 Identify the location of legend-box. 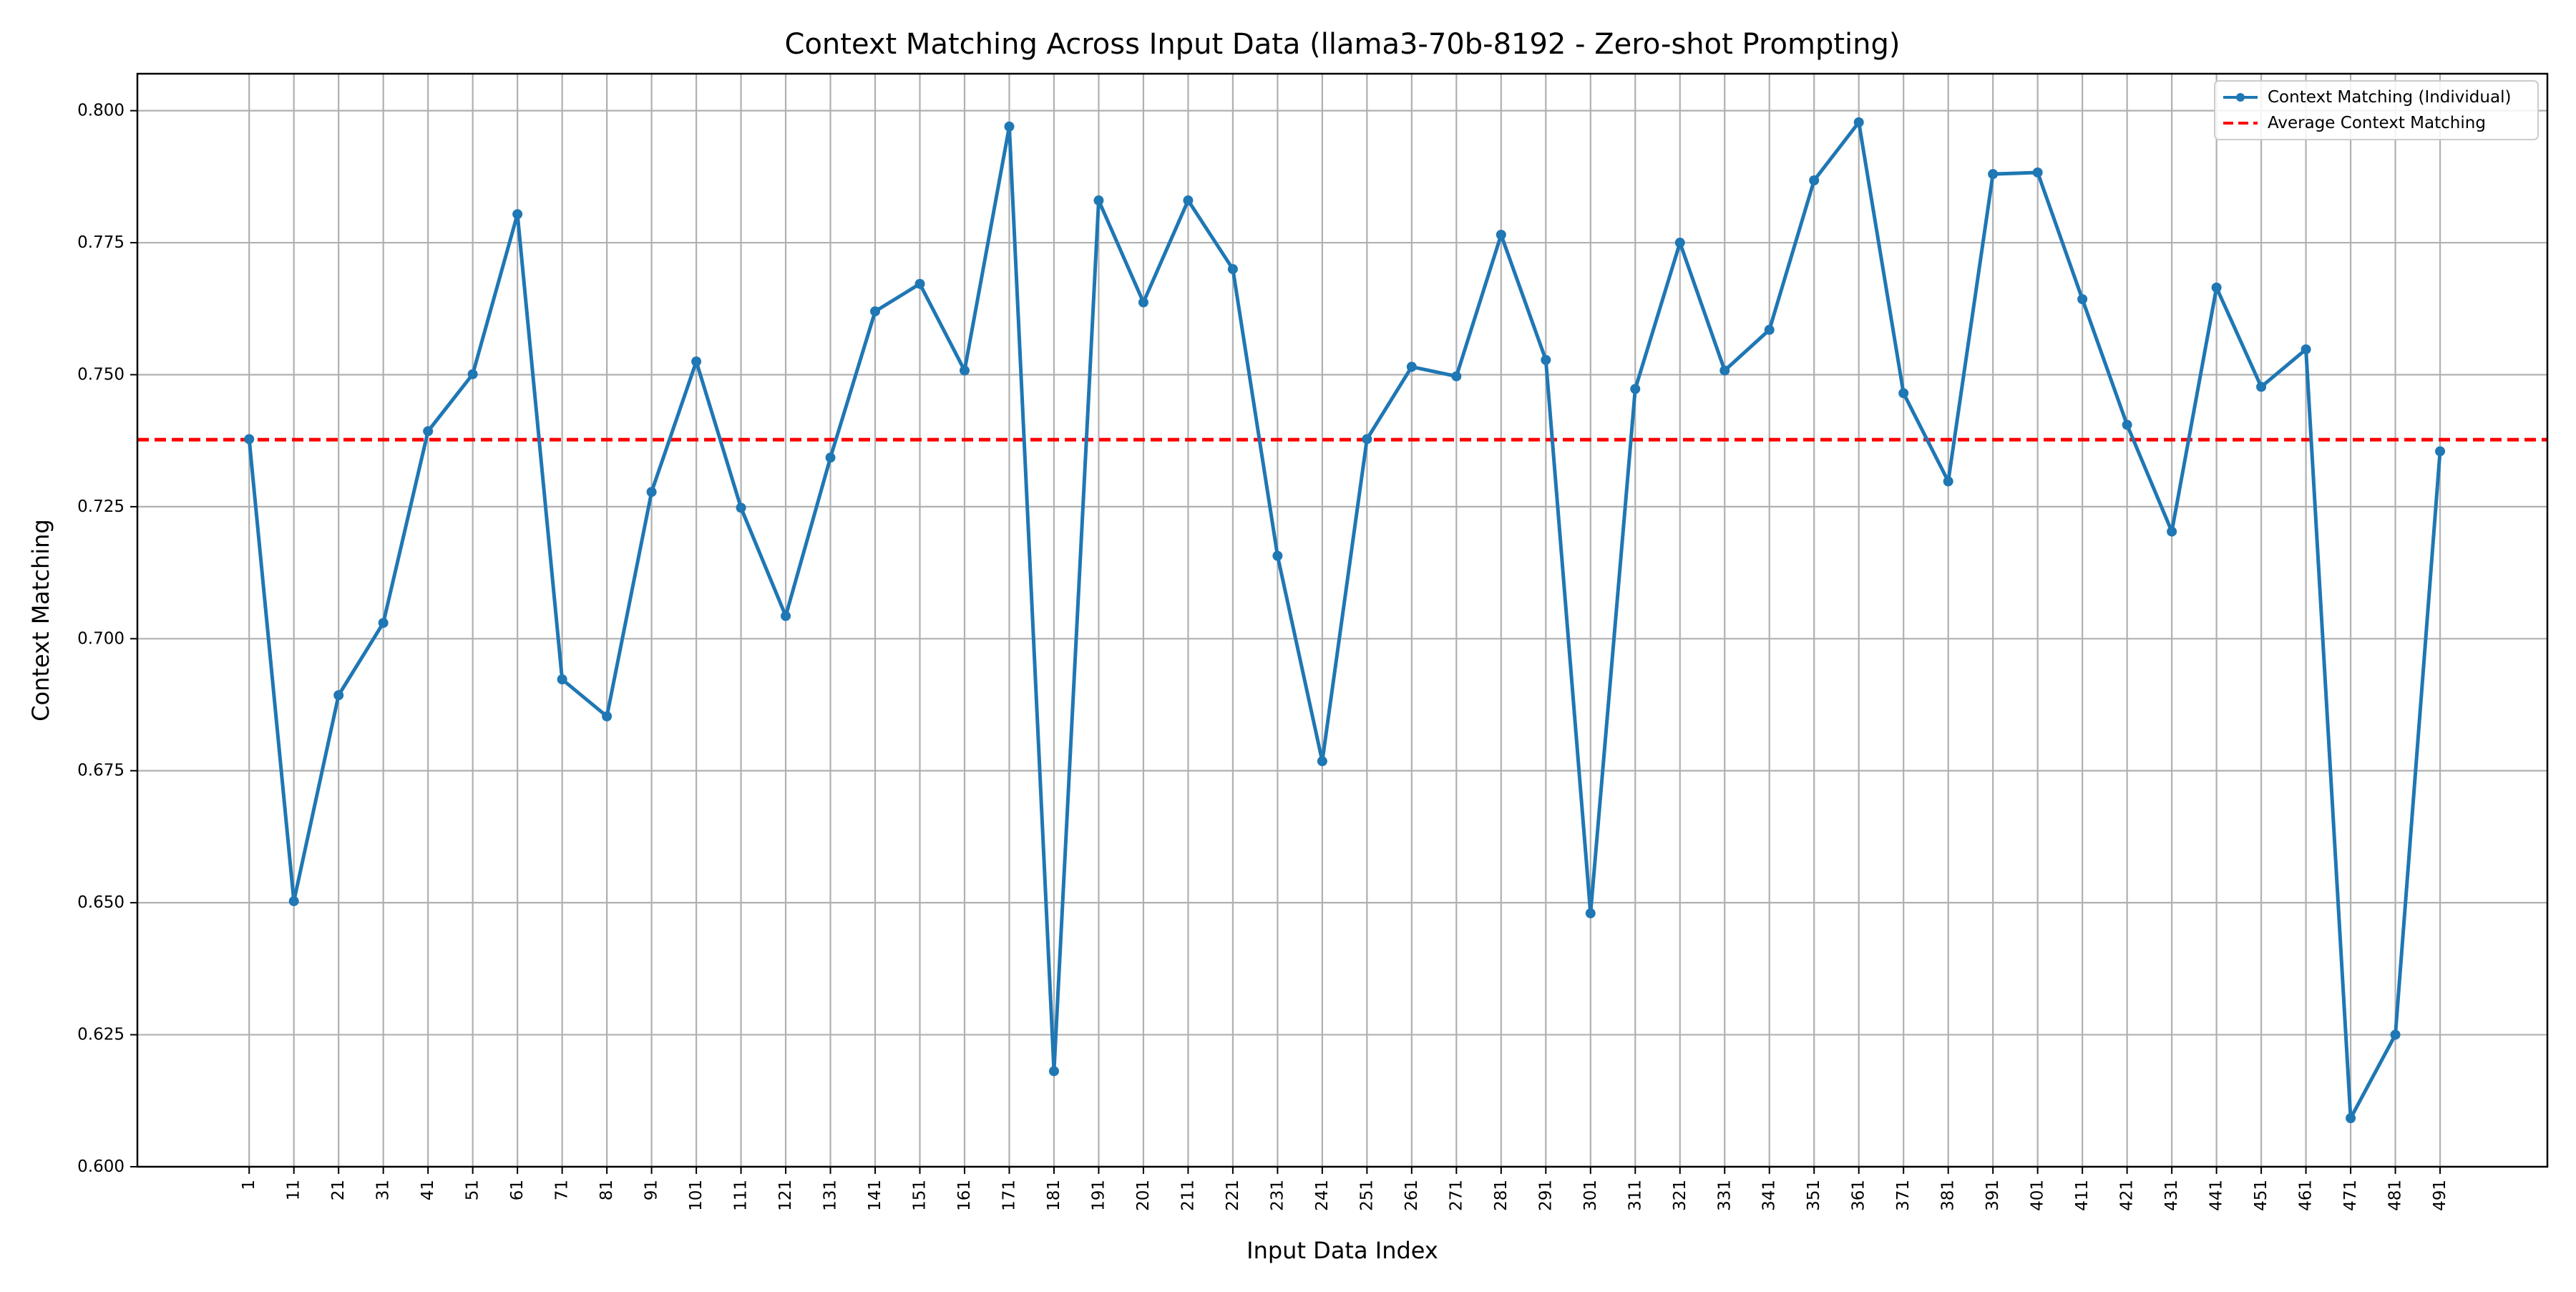
(2376, 110).